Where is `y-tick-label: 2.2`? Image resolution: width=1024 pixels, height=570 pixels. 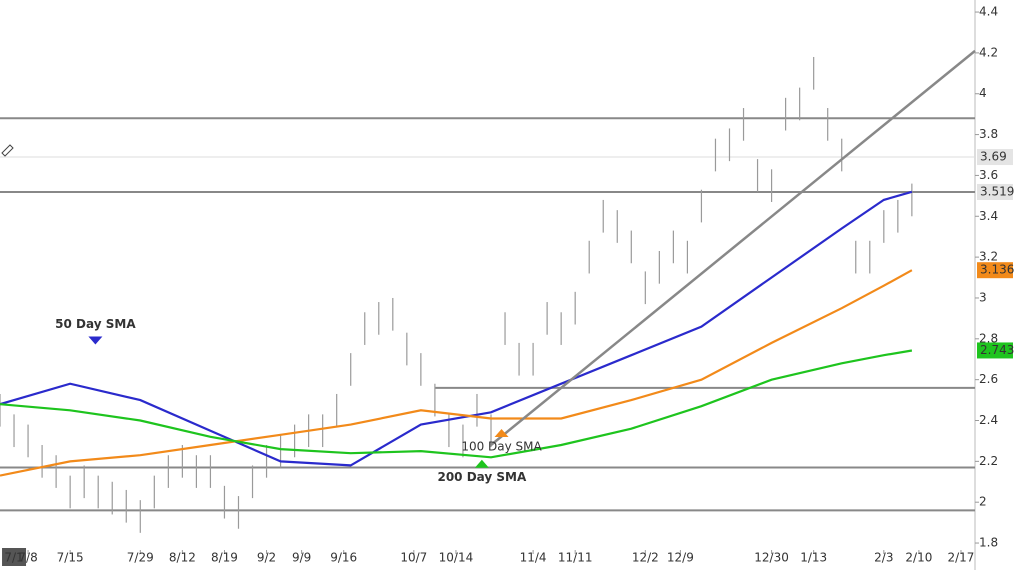
y-tick-label: 2.2 is located at coordinates (988, 461).